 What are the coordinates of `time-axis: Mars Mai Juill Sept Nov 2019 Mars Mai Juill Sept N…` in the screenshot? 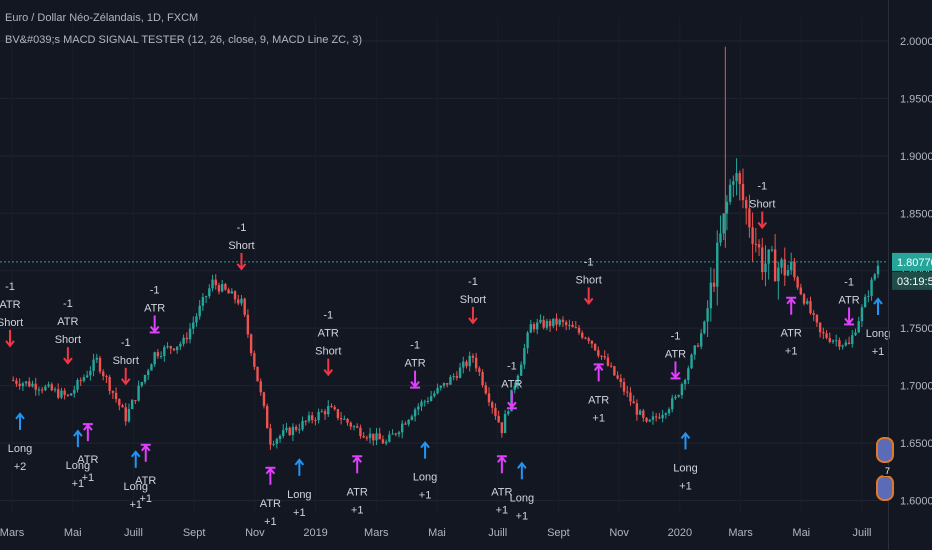 It's located at (435, 533).